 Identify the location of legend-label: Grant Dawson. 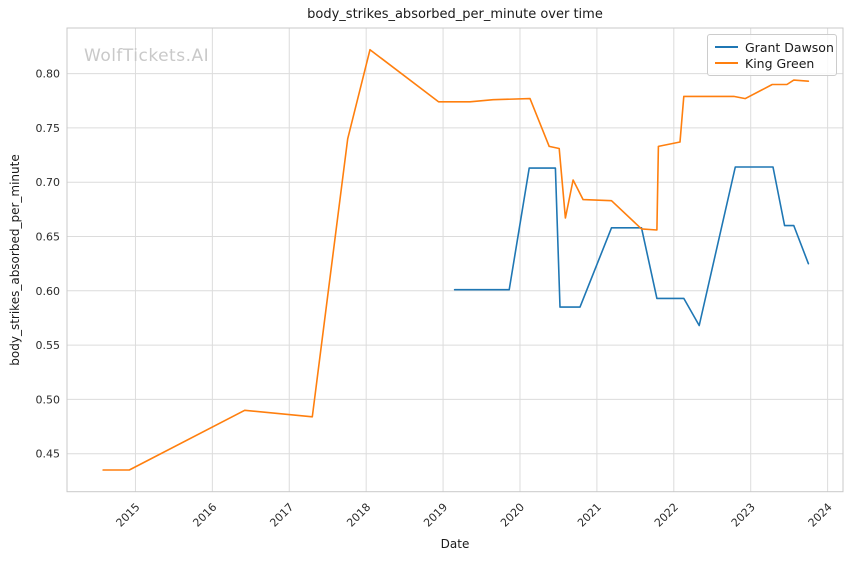
(789, 47).